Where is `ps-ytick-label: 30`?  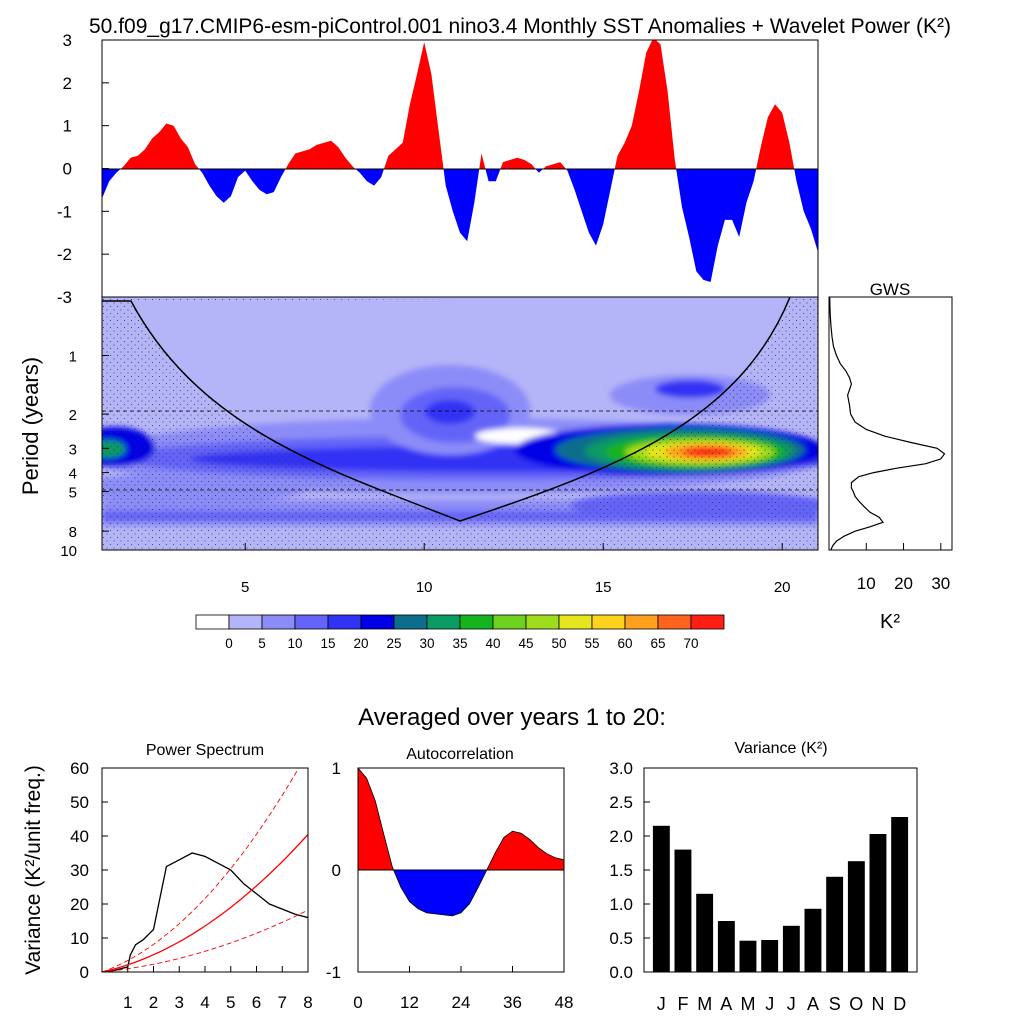
ps-ytick-label: 30 is located at coordinates (79, 870).